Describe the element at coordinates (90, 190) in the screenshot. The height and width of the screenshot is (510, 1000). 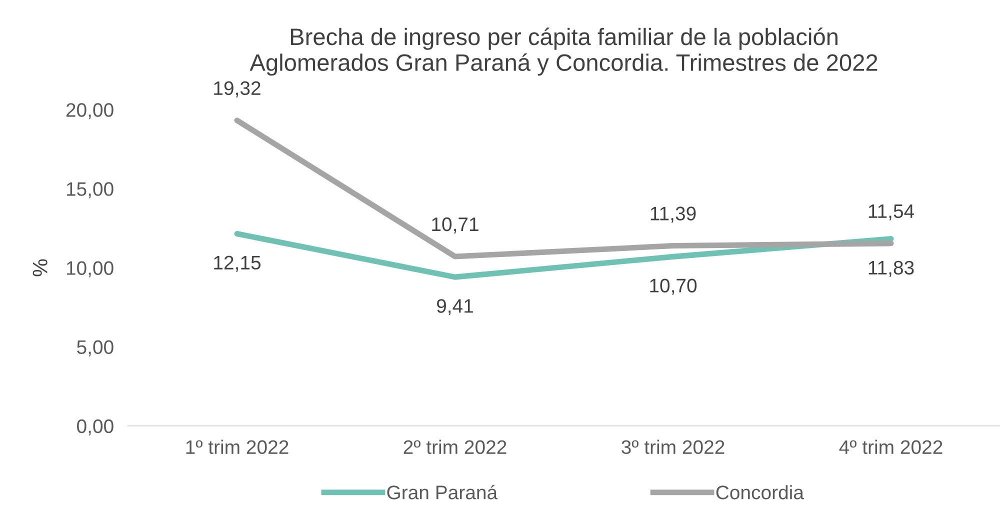
I see `y-tick-label: 15,00` at that location.